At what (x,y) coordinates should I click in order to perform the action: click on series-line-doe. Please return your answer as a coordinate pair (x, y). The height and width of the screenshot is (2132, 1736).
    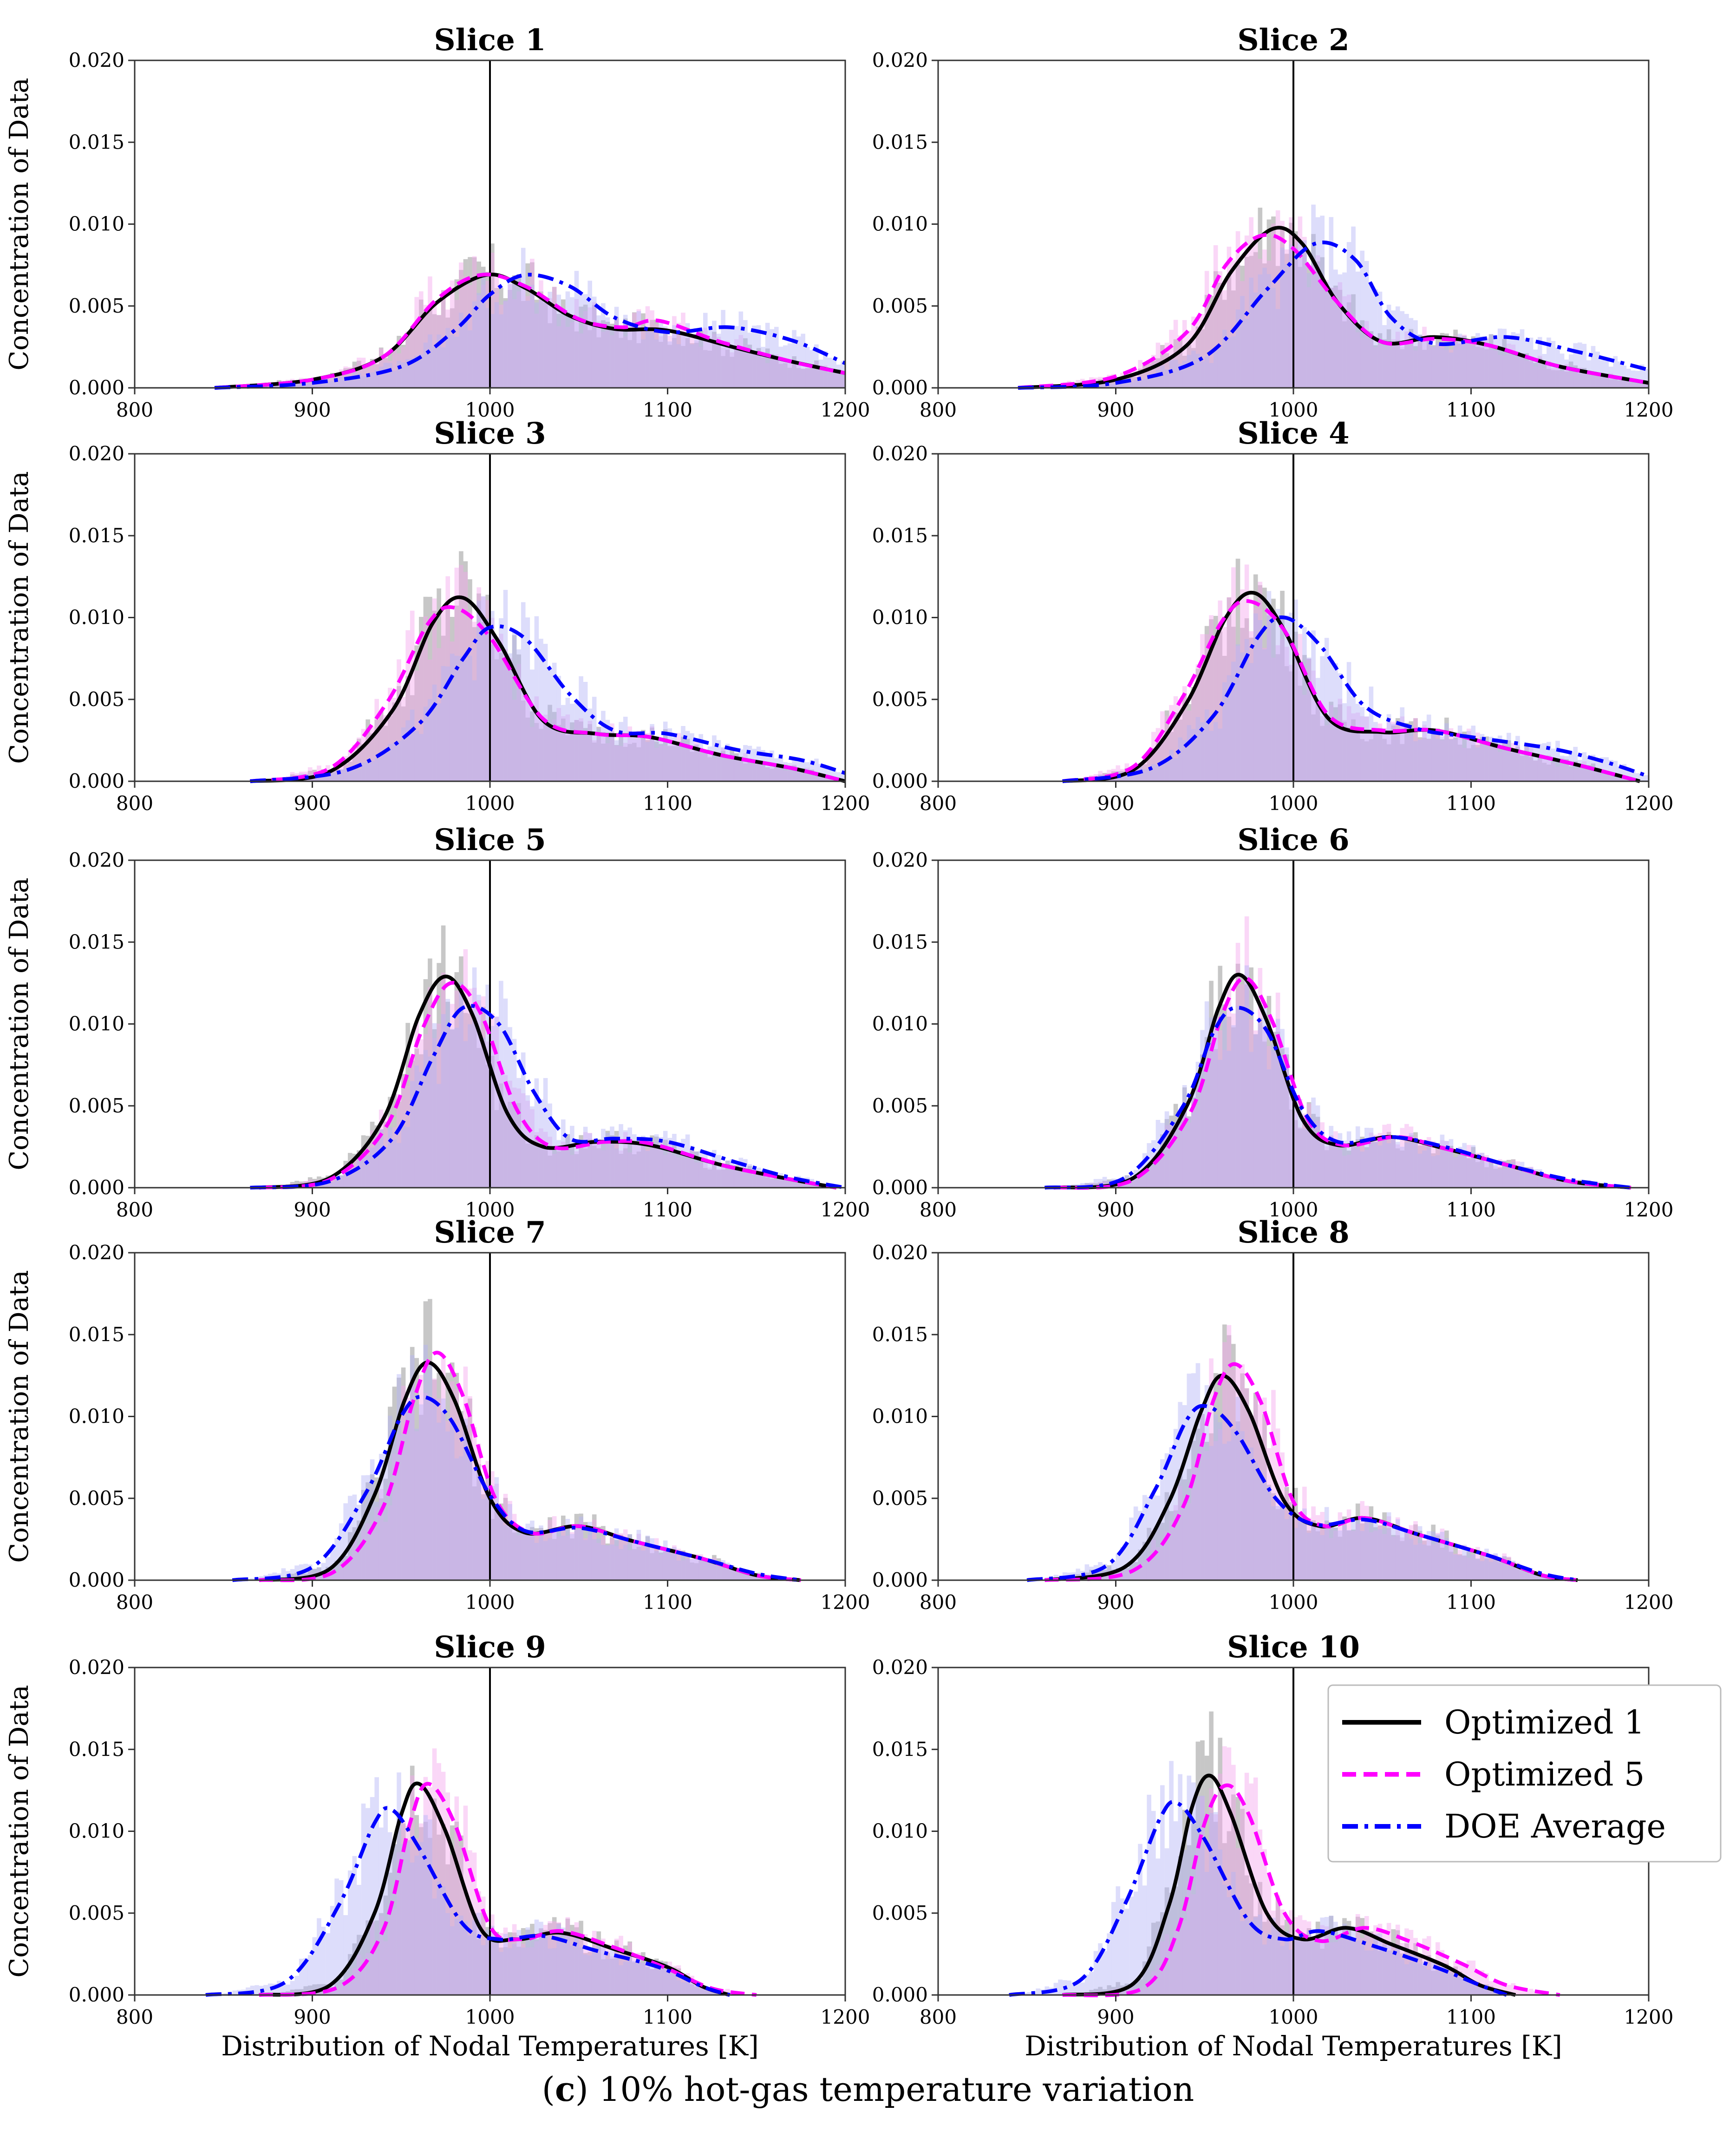
    Looking at the image, I should click on (468, 1901).